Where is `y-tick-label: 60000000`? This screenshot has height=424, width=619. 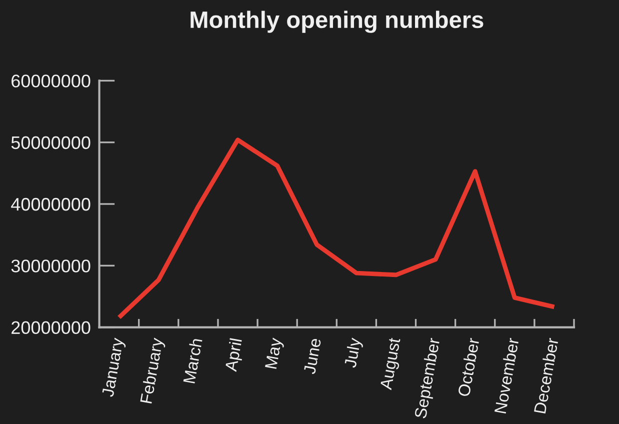 y-tick-label: 60000000 is located at coordinates (51, 81).